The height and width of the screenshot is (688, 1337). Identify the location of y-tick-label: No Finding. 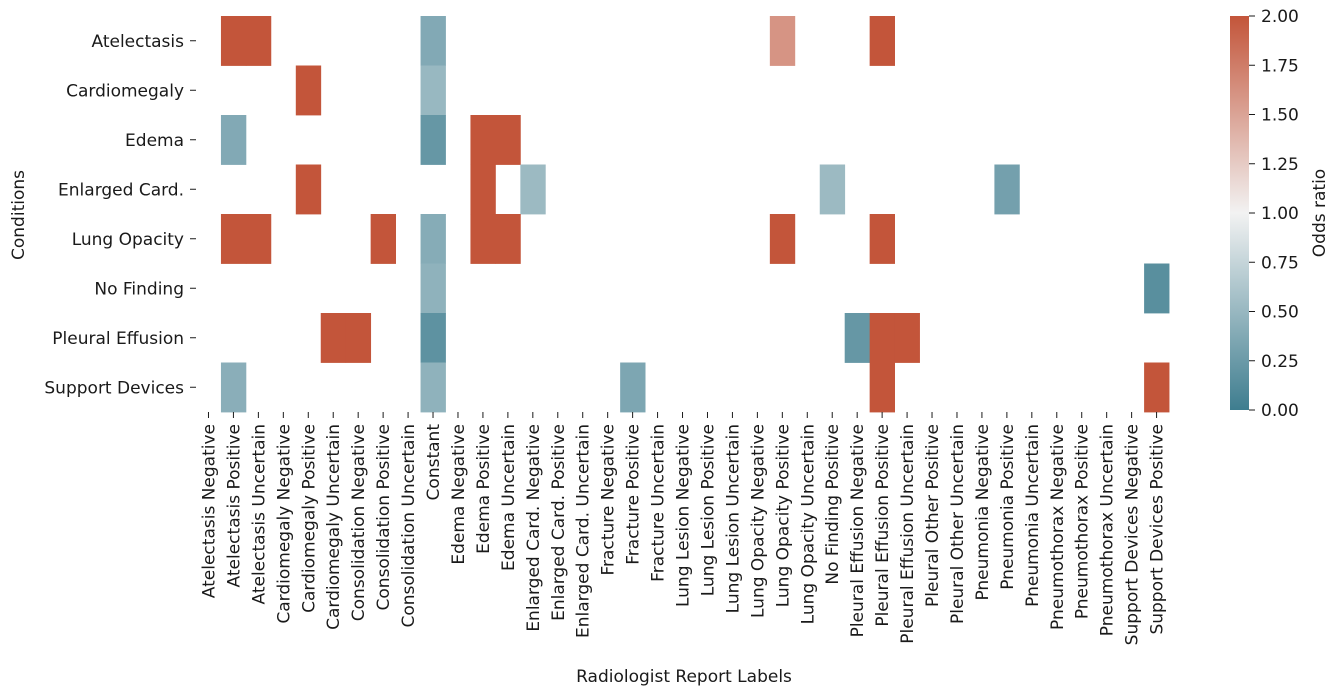
(139, 289).